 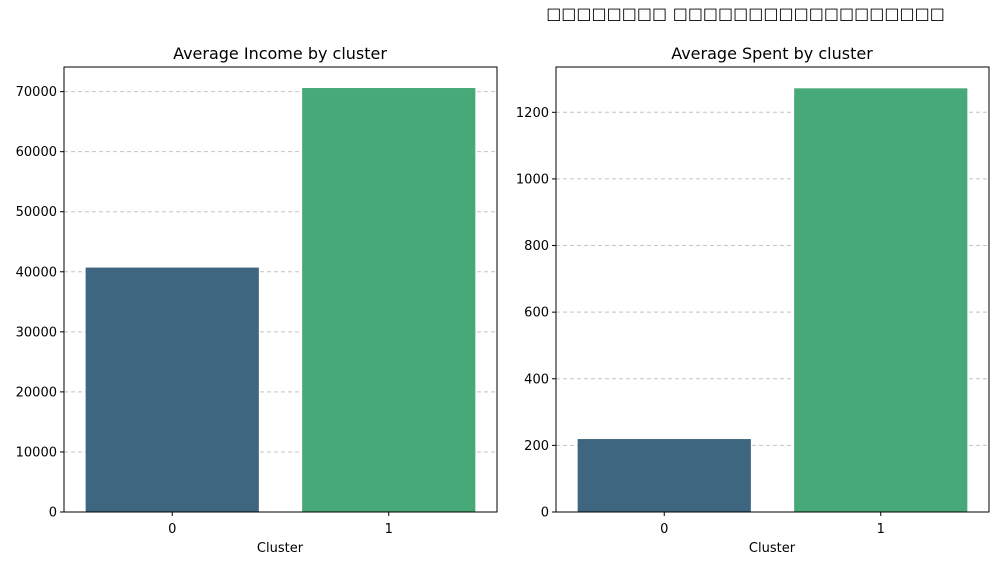 I want to click on chart-spent-y-tick-label-1: 200, so click(x=536, y=446).